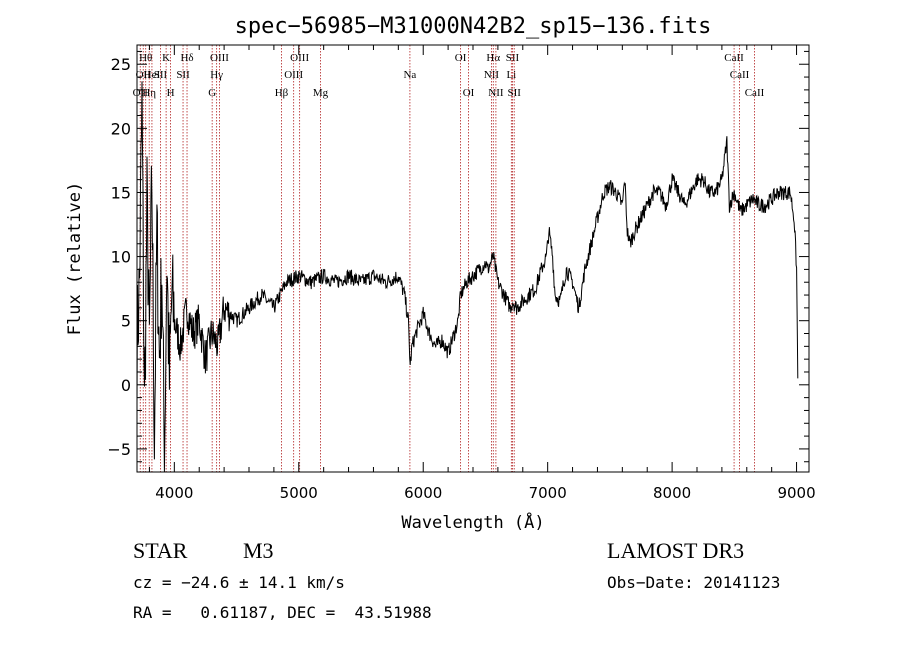 The width and height of the screenshot is (900, 649). I want to click on line-marker-label: Hβ, so click(282, 93).